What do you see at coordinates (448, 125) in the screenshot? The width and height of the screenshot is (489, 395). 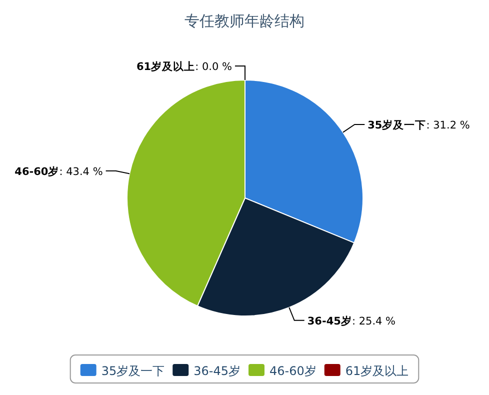 I see `data-label: : 31.2 %` at bounding box center [448, 125].